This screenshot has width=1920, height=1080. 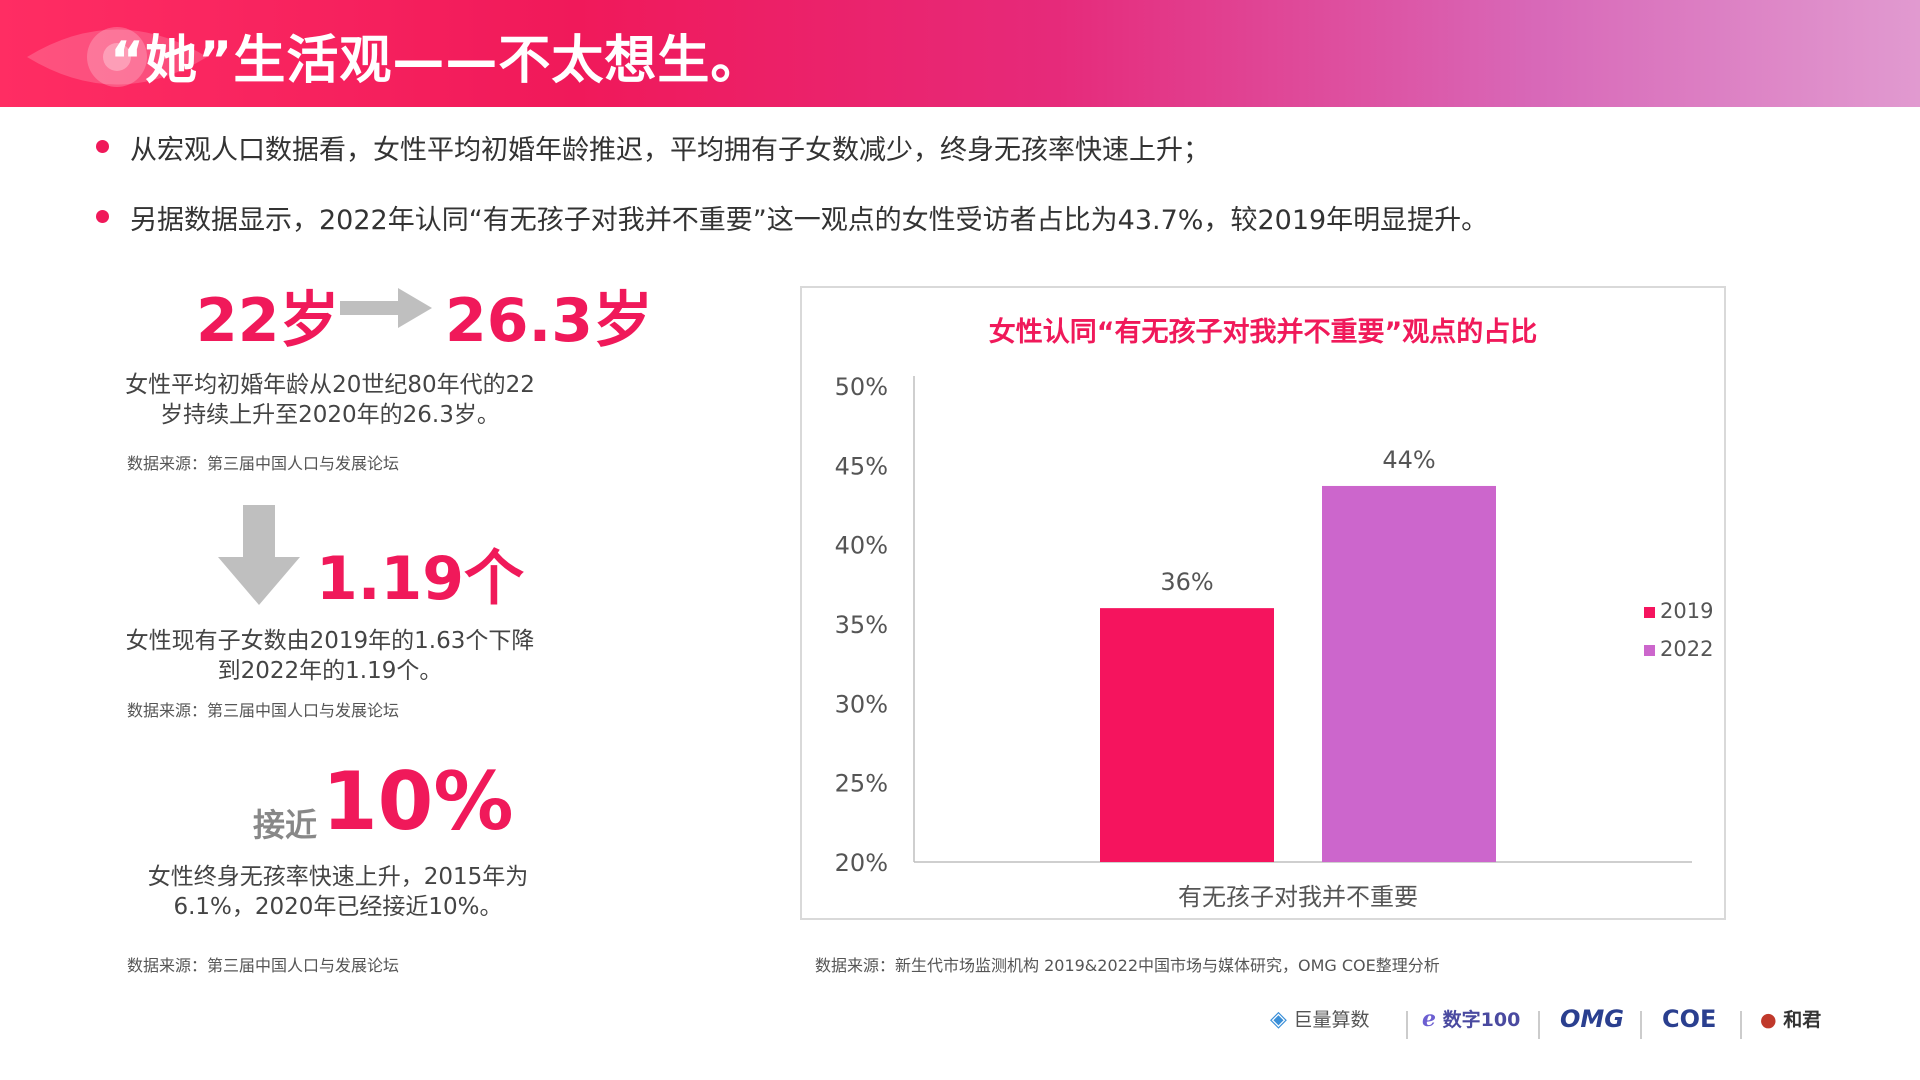 What do you see at coordinates (1689, 1019) in the screenshot?
I see `logo-coe: COE` at bounding box center [1689, 1019].